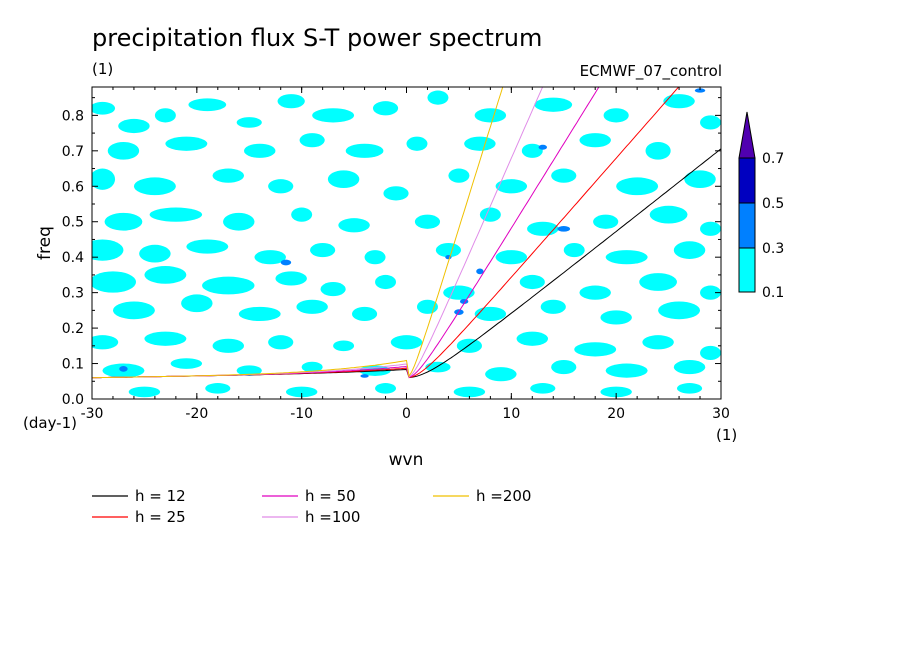 This screenshot has height=654, width=904. I want to click on colorbar-label-0-1: 0.1, so click(773, 293).